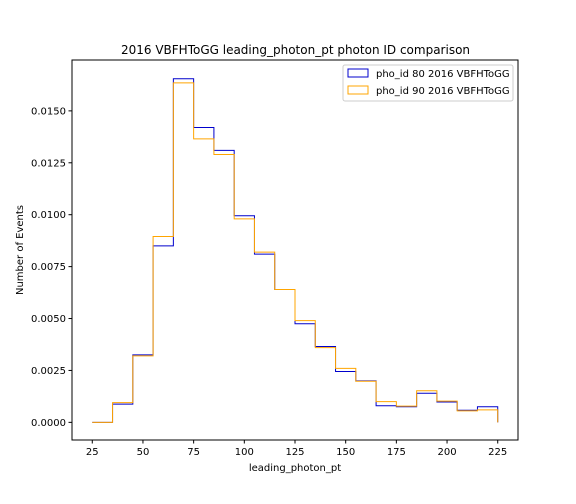  Describe the element at coordinates (143, 452) in the screenshot. I see `x-tick-label: 50` at that location.